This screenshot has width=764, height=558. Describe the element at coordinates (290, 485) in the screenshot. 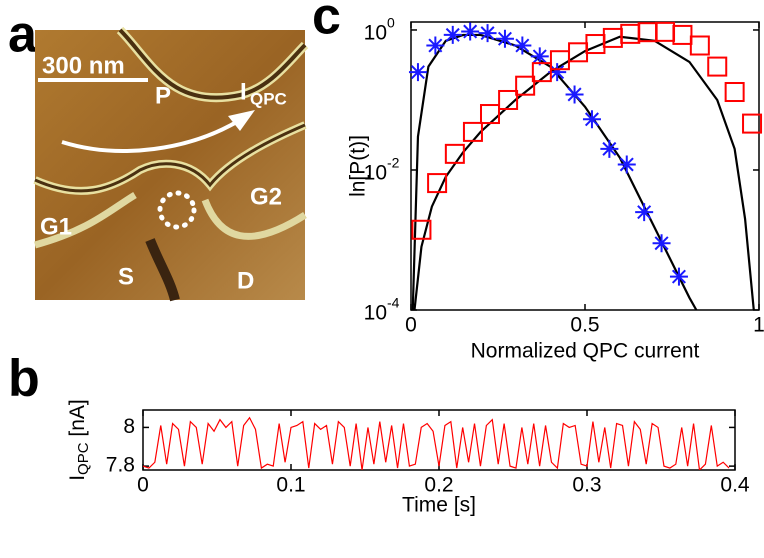

I see `x-tick-label: 0.1` at that location.